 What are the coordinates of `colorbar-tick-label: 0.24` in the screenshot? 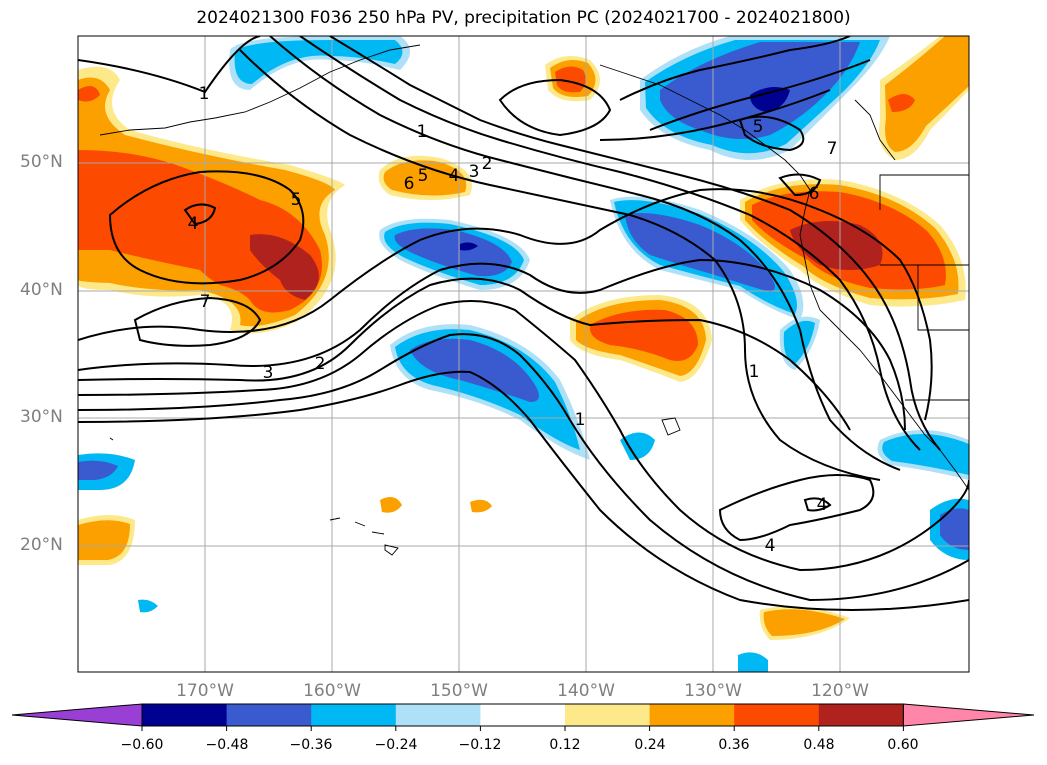 It's located at (650, 745).